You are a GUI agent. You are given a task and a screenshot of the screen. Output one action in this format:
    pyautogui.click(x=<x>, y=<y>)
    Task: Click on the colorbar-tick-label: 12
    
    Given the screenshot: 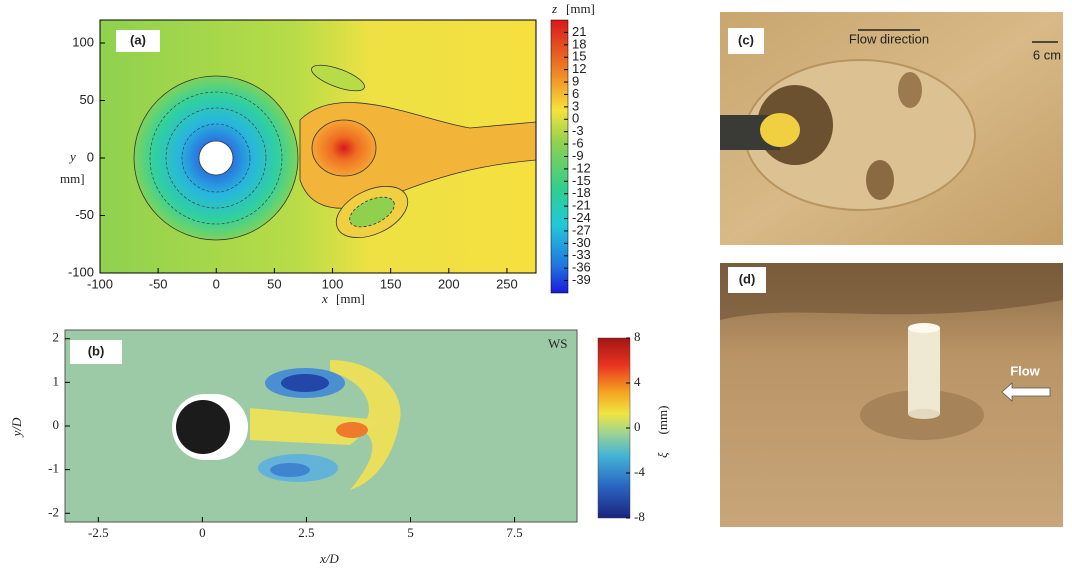 What is the action you would take?
    pyautogui.click(x=579, y=68)
    